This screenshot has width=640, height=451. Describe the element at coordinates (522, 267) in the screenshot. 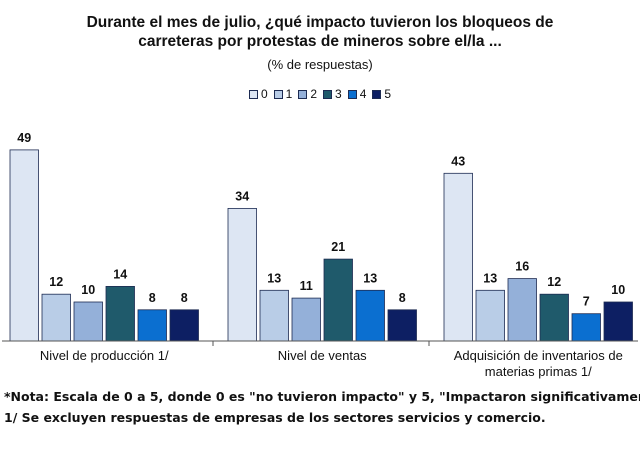

I see `data-label-3-series-2: 16` at that location.